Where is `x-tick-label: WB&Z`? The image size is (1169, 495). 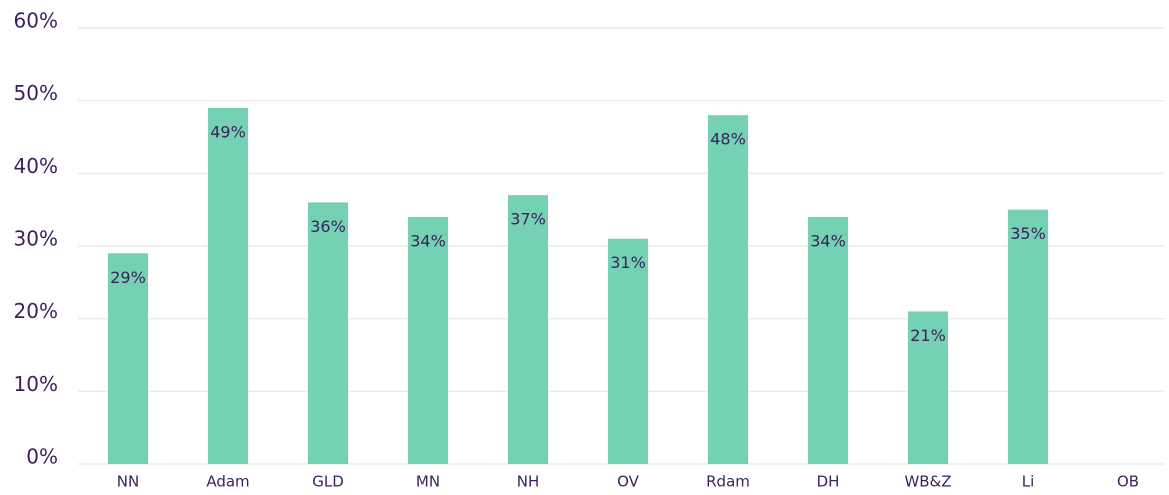
x-tick-label: WB&Z is located at coordinates (927, 482).